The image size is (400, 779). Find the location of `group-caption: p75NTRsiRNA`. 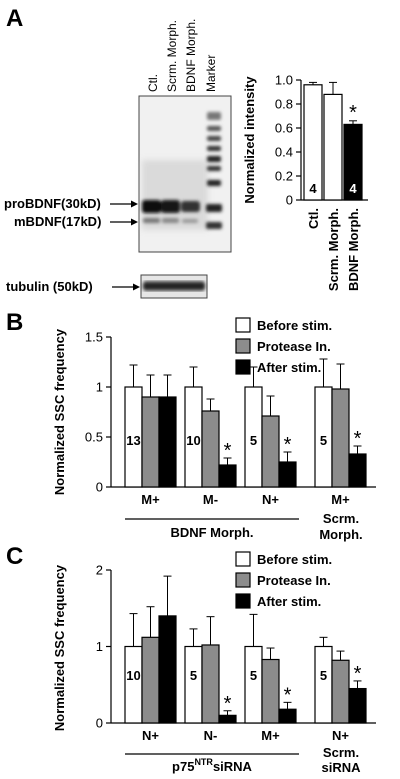

group-caption: p75NTRsiRNA is located at coordinates (212, 765).